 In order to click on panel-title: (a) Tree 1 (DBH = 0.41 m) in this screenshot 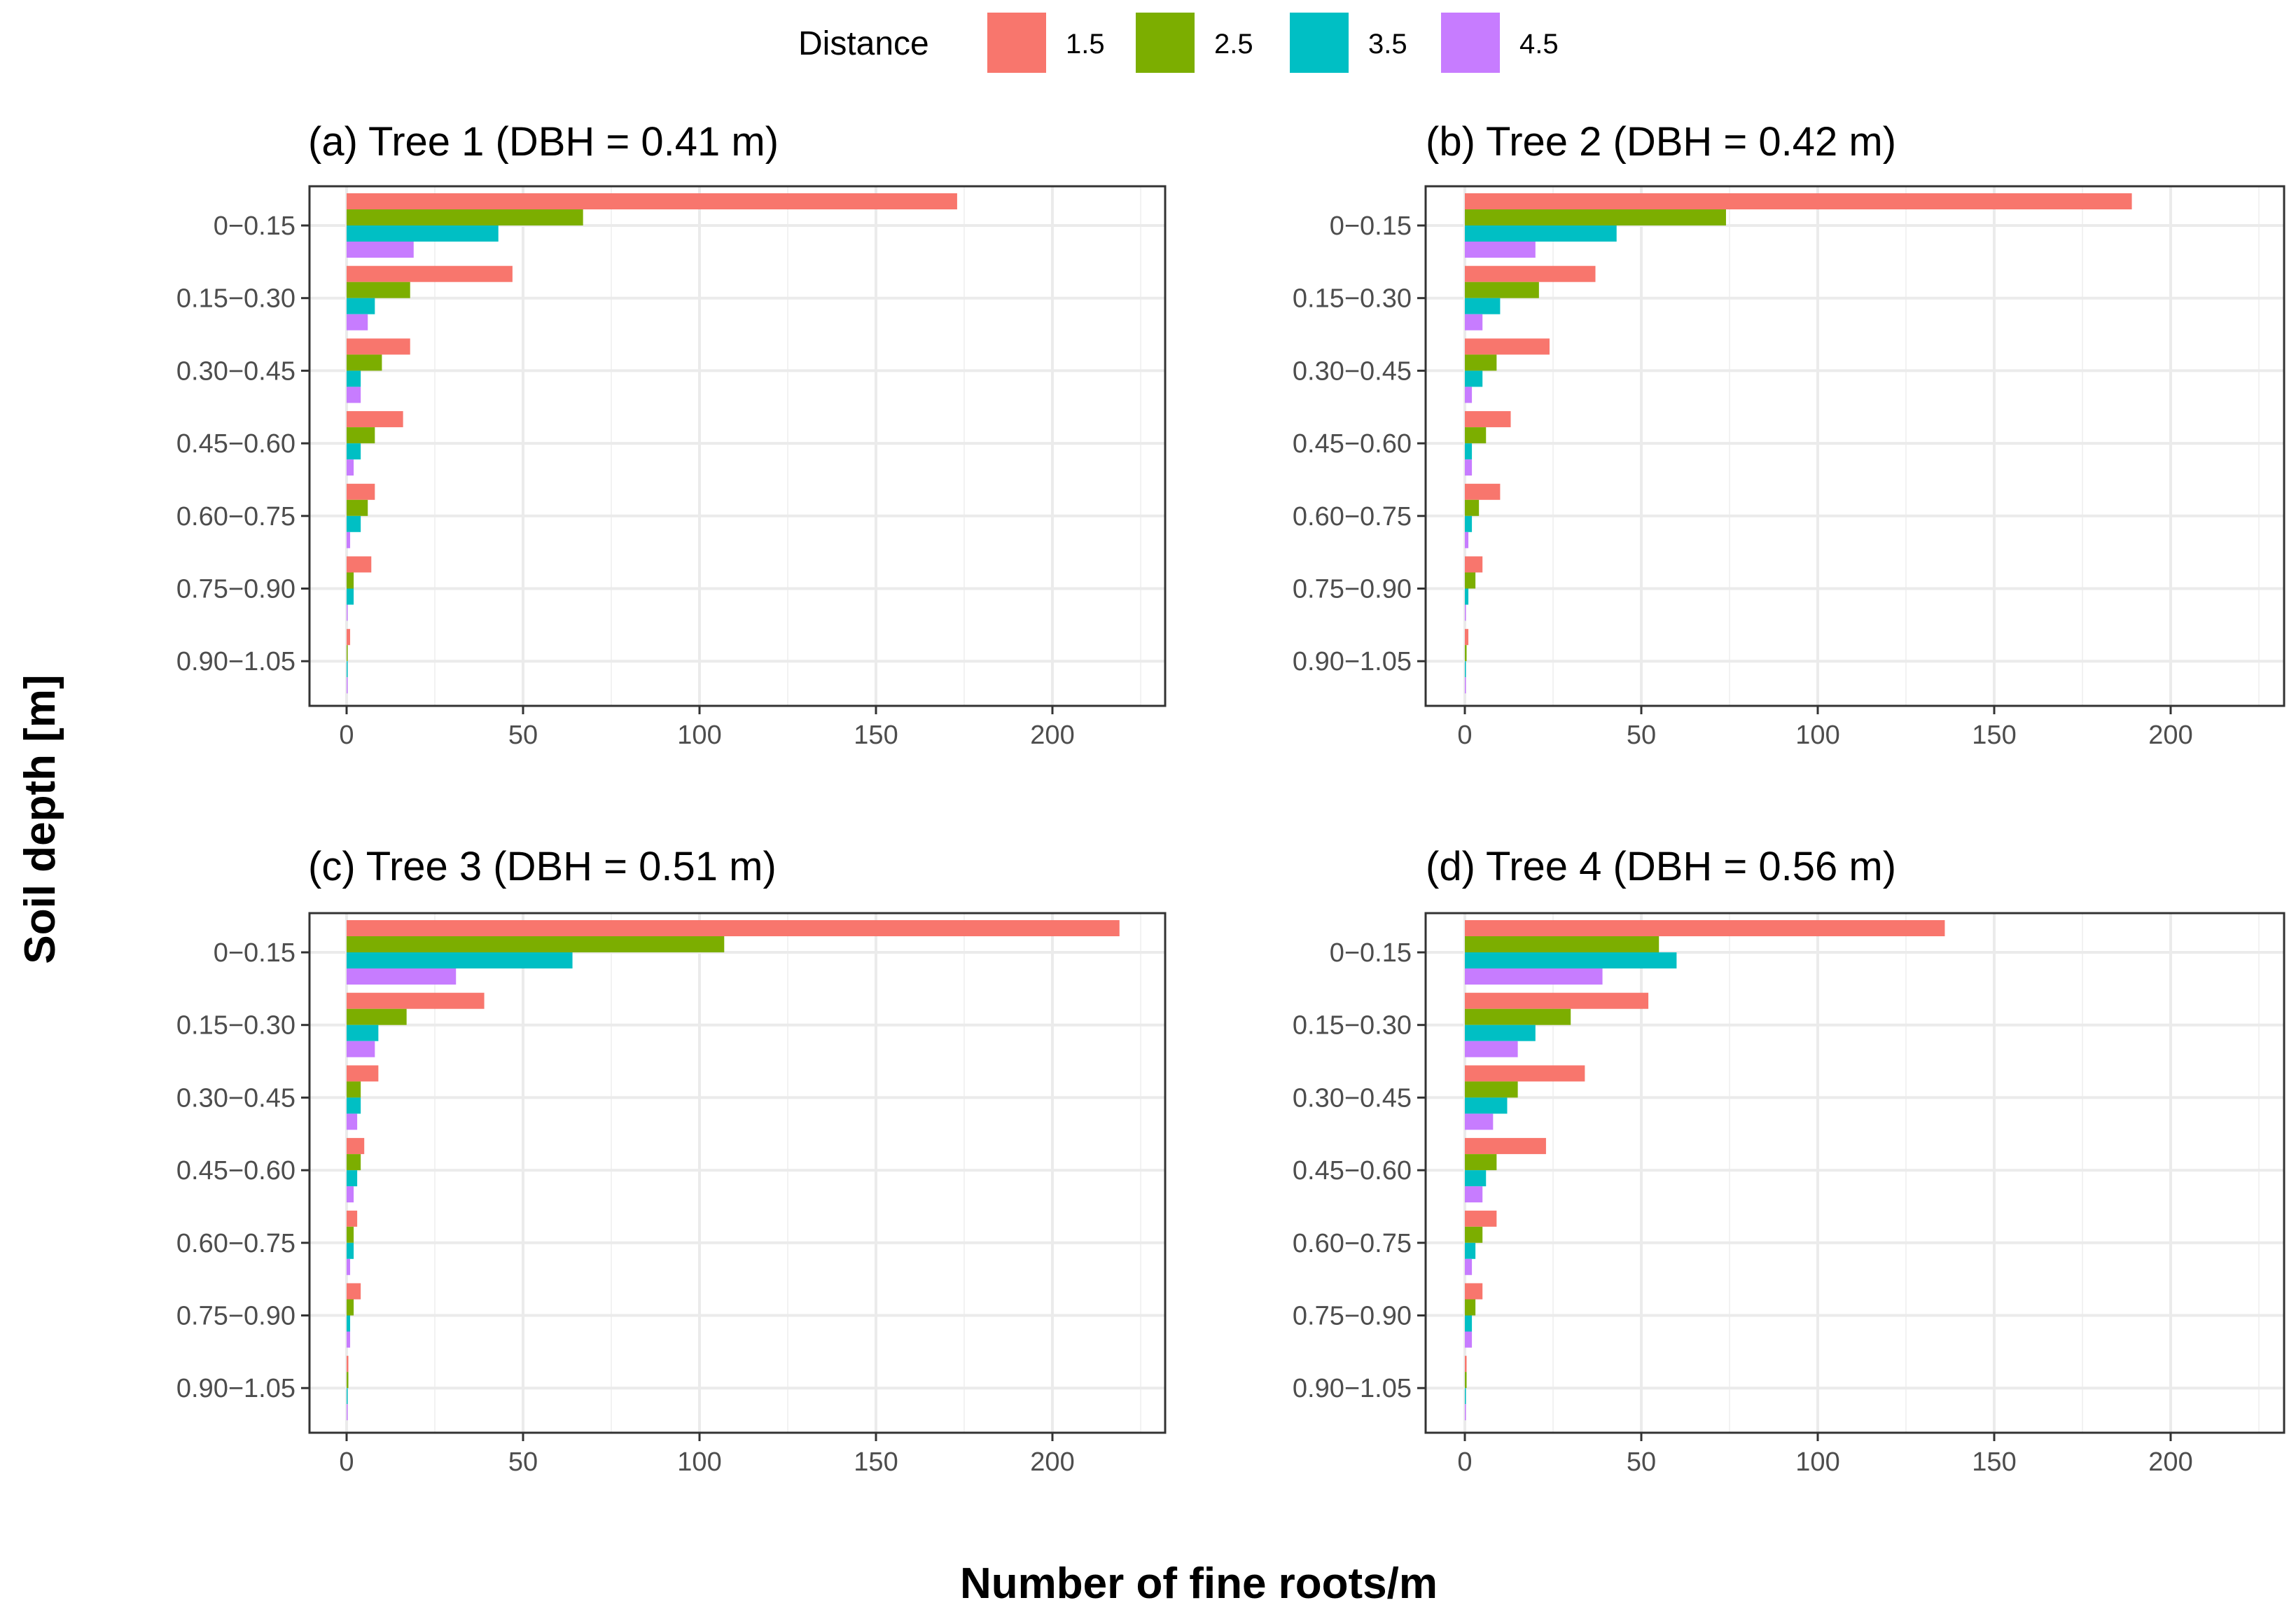, I will do `click(543, 142)`.